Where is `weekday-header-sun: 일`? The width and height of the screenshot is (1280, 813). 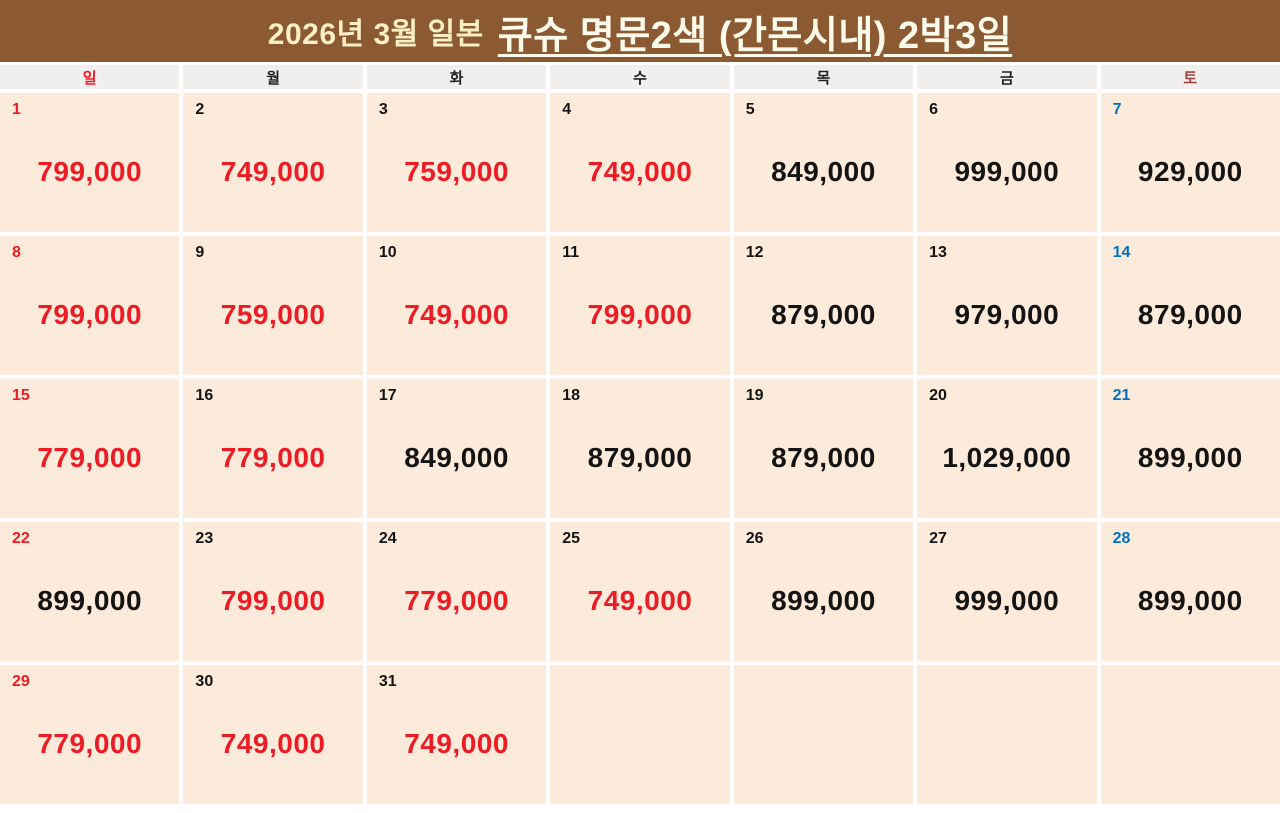 weekday-header-sun: 일 is located at coordinates (90, 77).